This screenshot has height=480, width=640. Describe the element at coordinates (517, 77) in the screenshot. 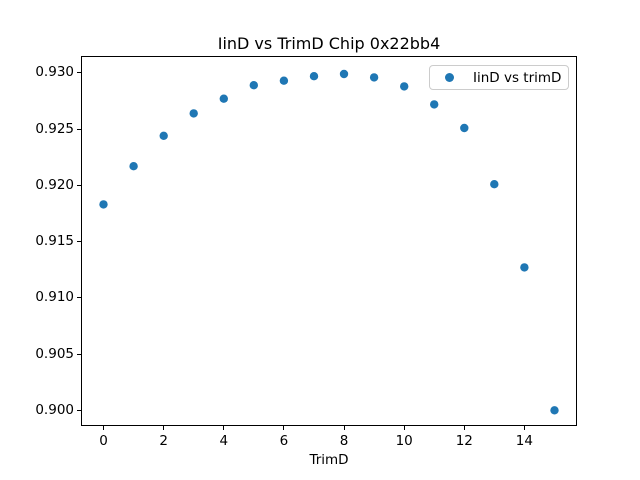

I see `legend-label: IinD vs trimD` at that location.